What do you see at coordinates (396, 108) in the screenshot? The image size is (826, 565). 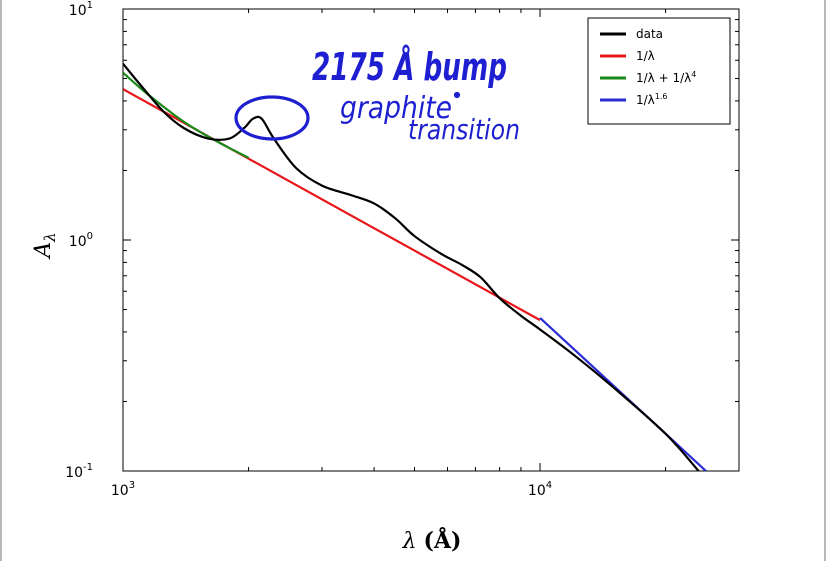 I see `annotation-graphite: graphite` at bounding box center [396, 108].